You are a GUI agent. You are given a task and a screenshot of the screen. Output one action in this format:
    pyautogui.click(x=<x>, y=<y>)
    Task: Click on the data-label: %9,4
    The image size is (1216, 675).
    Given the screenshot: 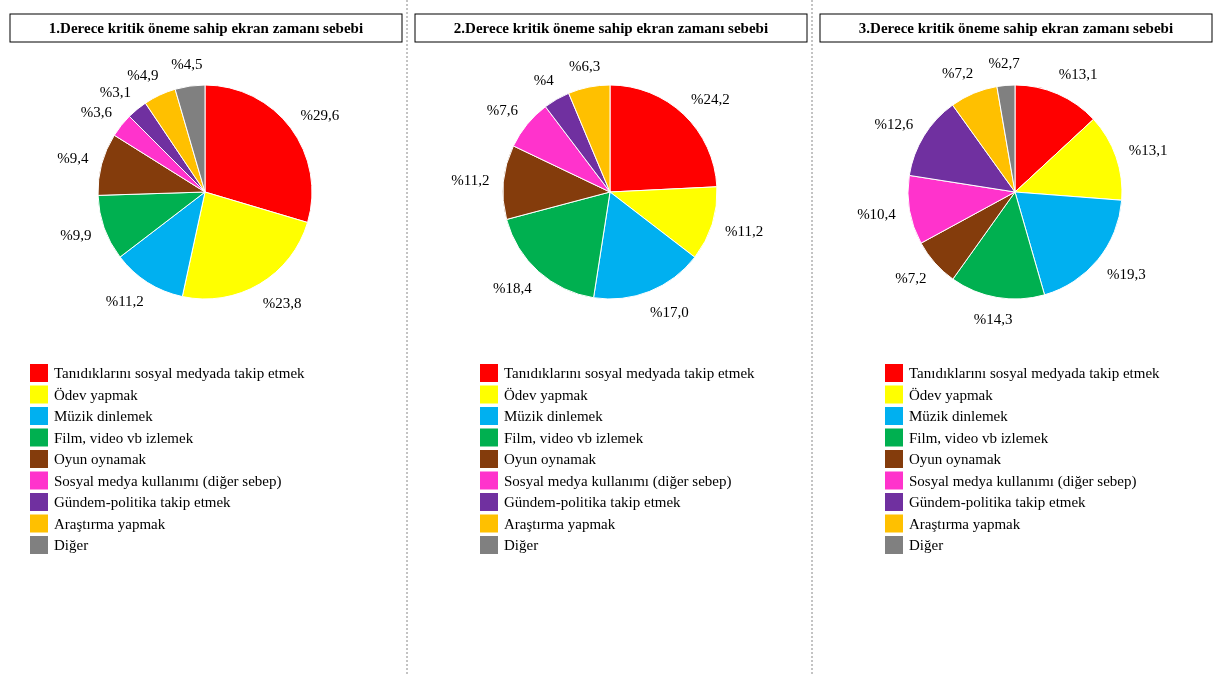 What is the action you would take?
    pyautogui.click(x=73, y=158)
    